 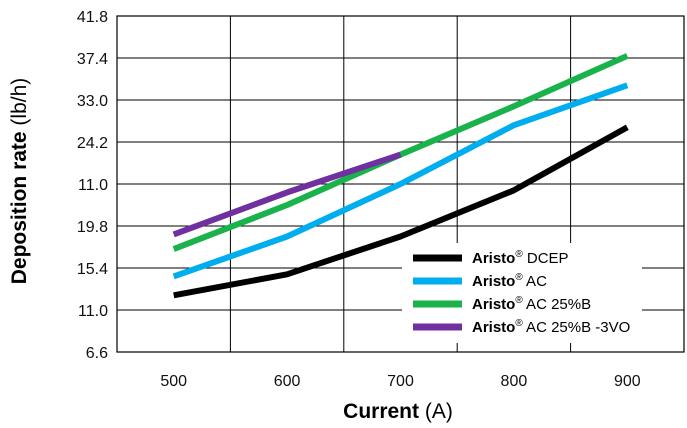 I want to click on y-tick-label: 24.2, so click(x=92, y=143).